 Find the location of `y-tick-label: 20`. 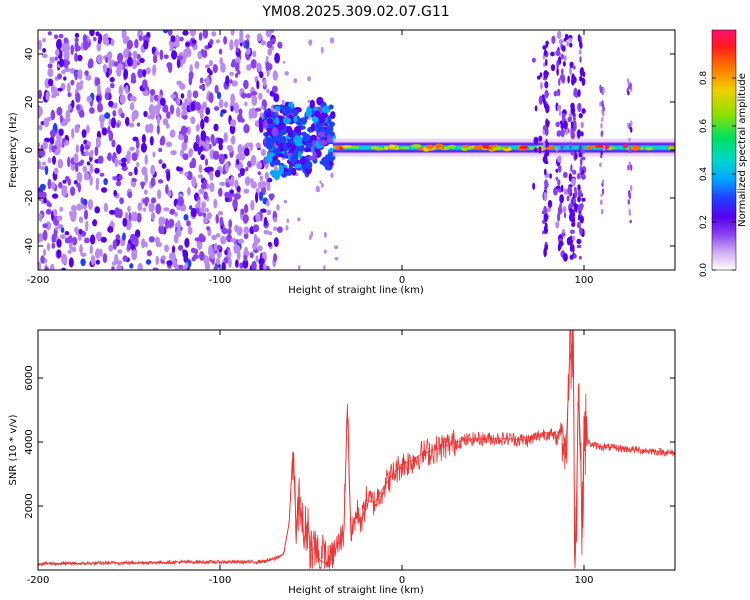

y-tick-label: 20 is located at coordinates (29, 102).